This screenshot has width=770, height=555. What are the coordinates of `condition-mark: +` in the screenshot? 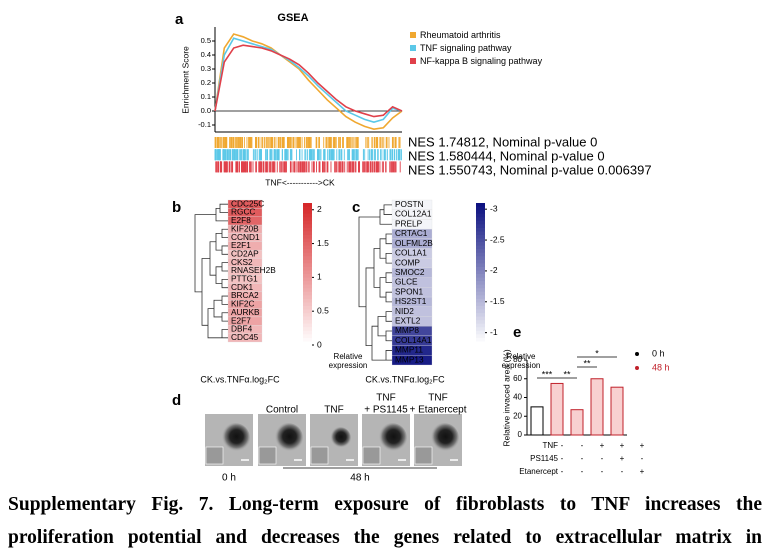 It's located at (602, 445).